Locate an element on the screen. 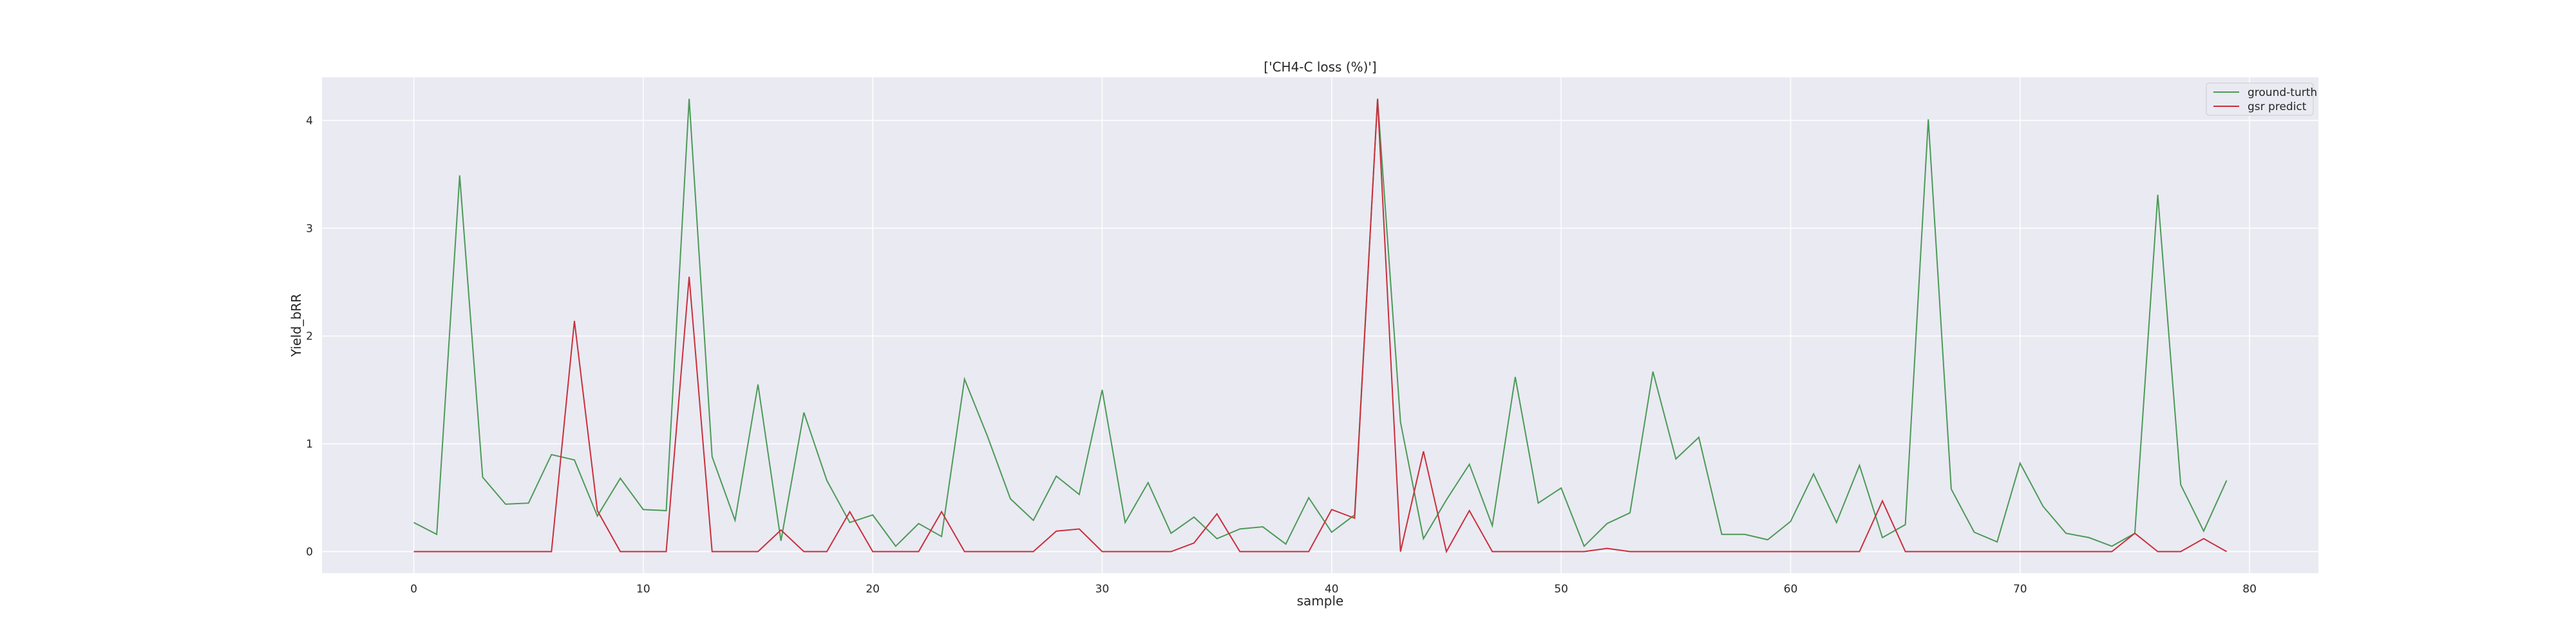 The image size is (2576, 644). legend-box is located at coordinates (2260, 99).